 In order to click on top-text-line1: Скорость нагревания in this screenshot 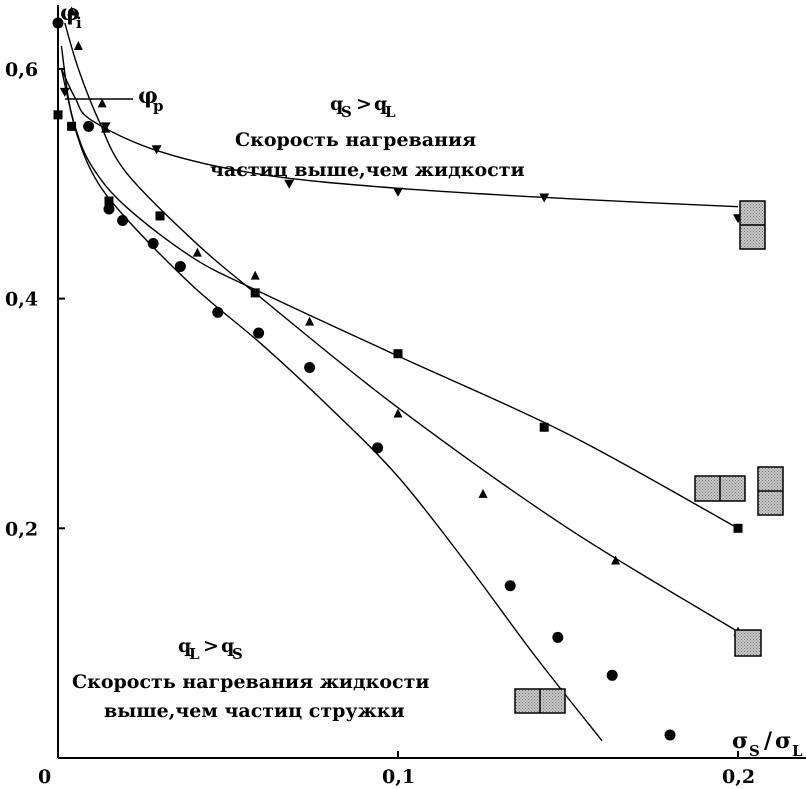, I will do `click(355, 140)`.